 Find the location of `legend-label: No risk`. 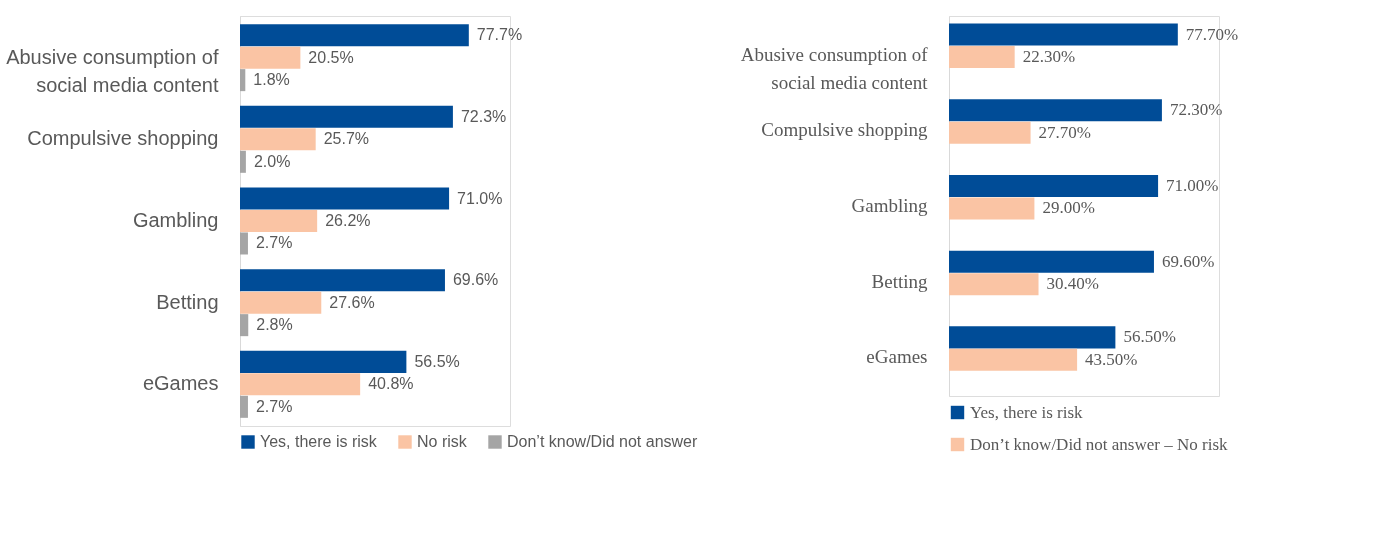

legend-label: No risk is located at coordinates (442, 441).